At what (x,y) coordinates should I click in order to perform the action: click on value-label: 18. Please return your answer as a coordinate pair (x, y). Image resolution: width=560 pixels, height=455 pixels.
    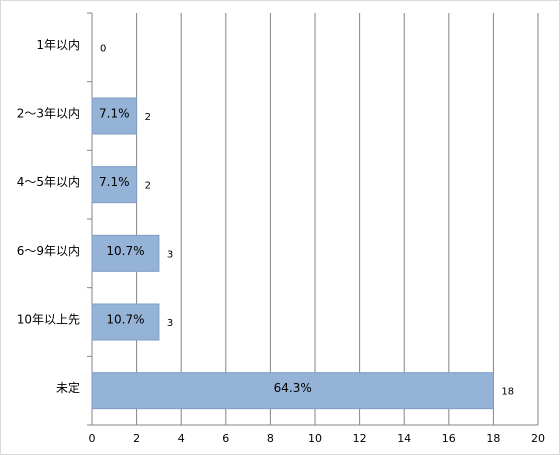
    Looking at the image, I should click on (507, 392).